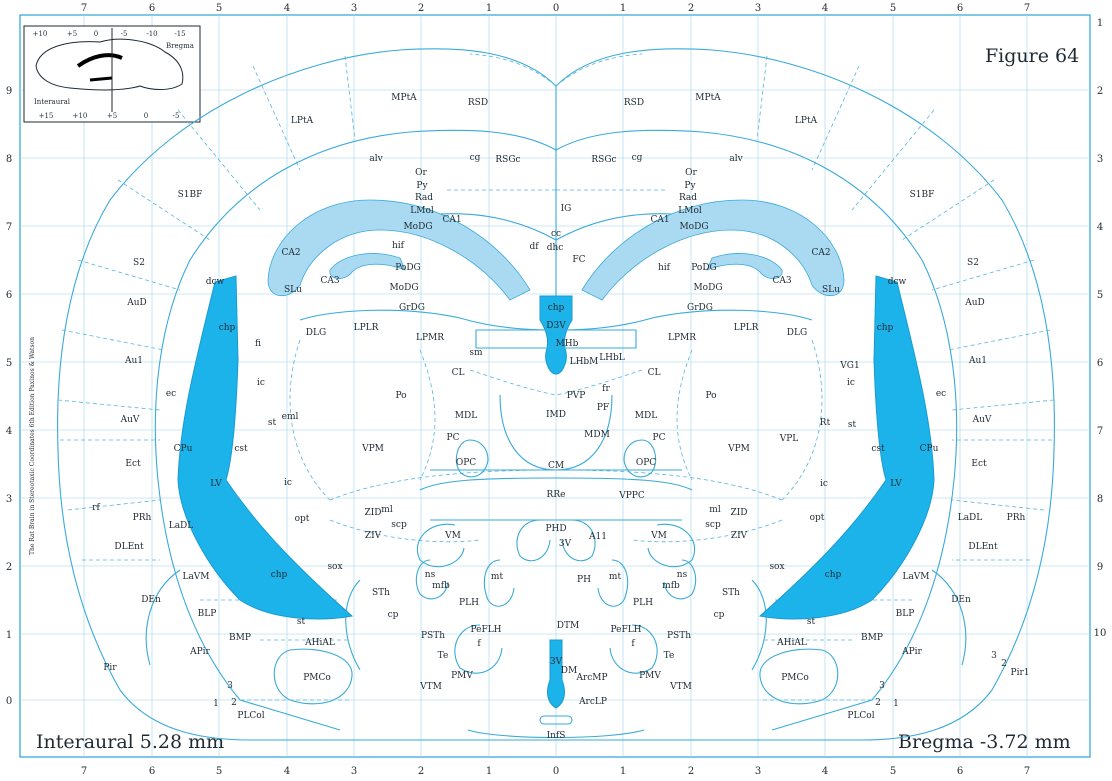 The image size is (1112, 781). I want to click on region-right-label: BLP, so click(905, 614).